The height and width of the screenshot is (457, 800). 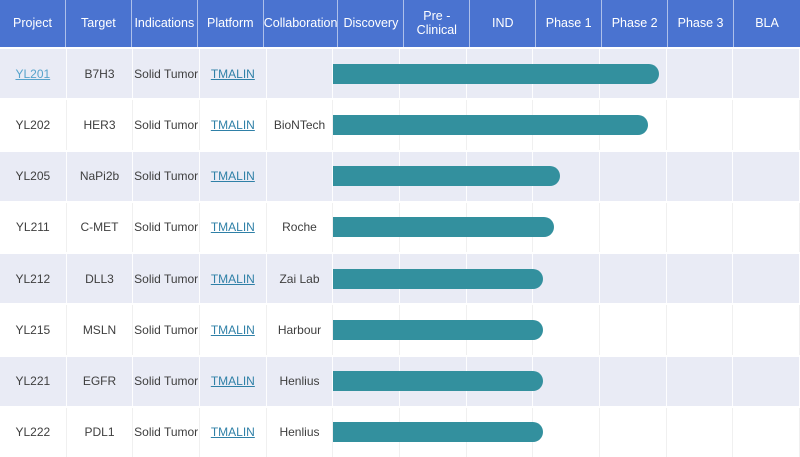 I want to click on target-cell: PDL1, so click(x=100, y=432).